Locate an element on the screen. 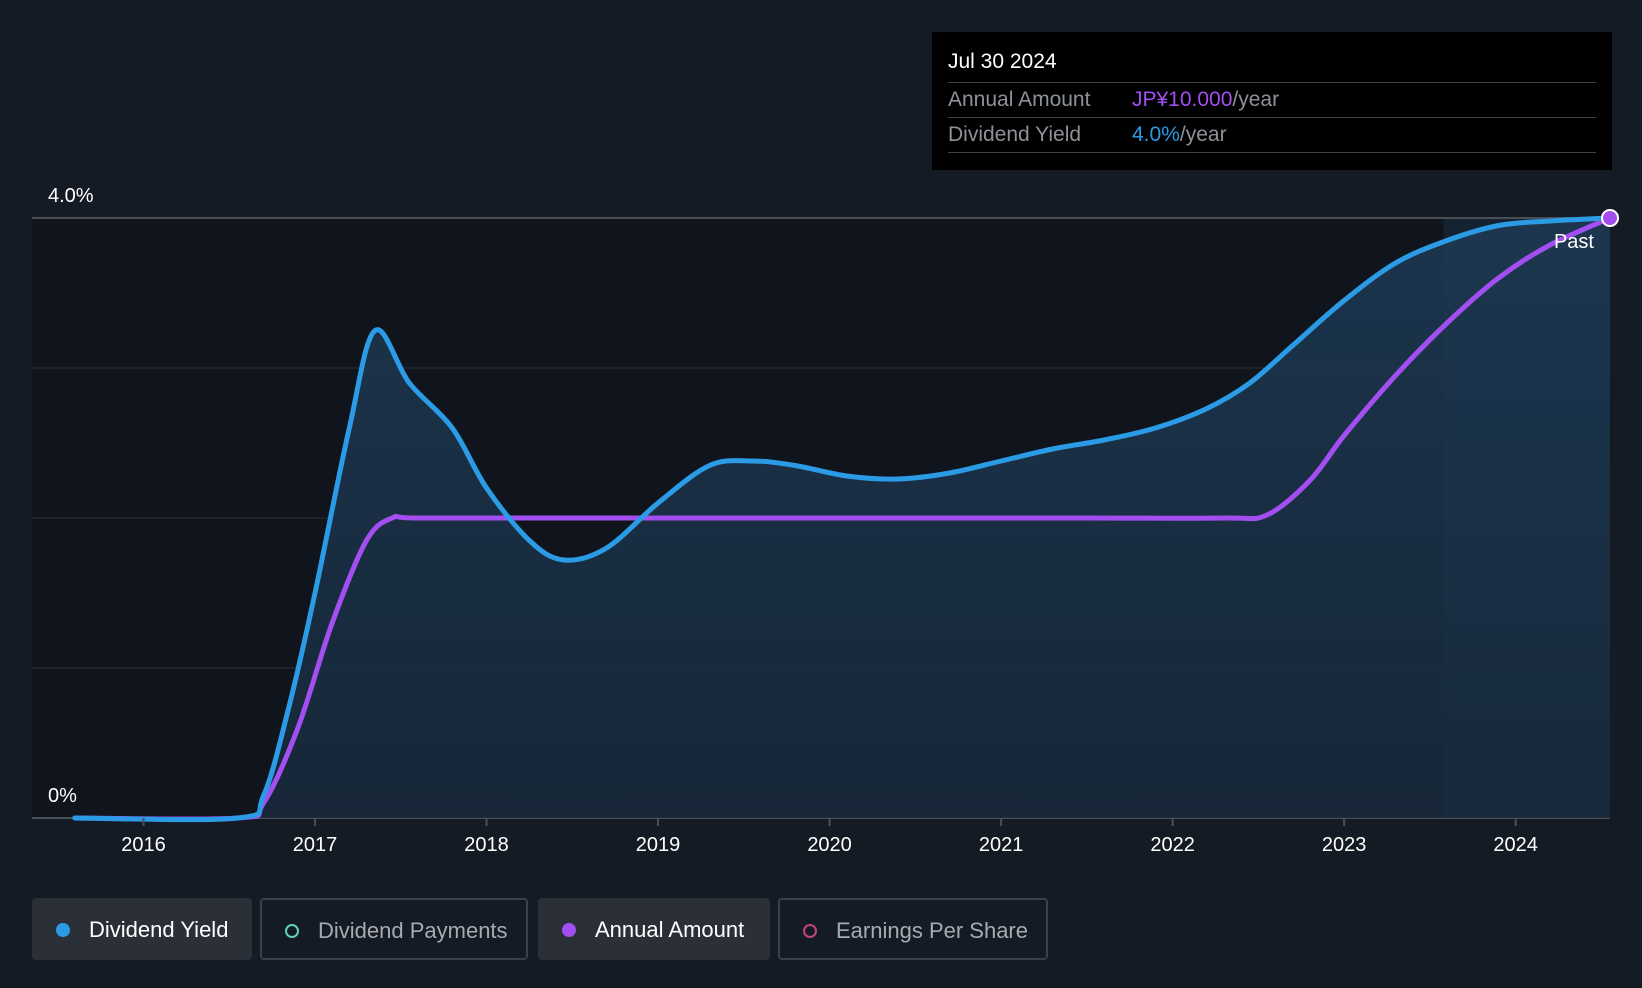  x-tick-label: 2020 is located at coordinates (829, 845).